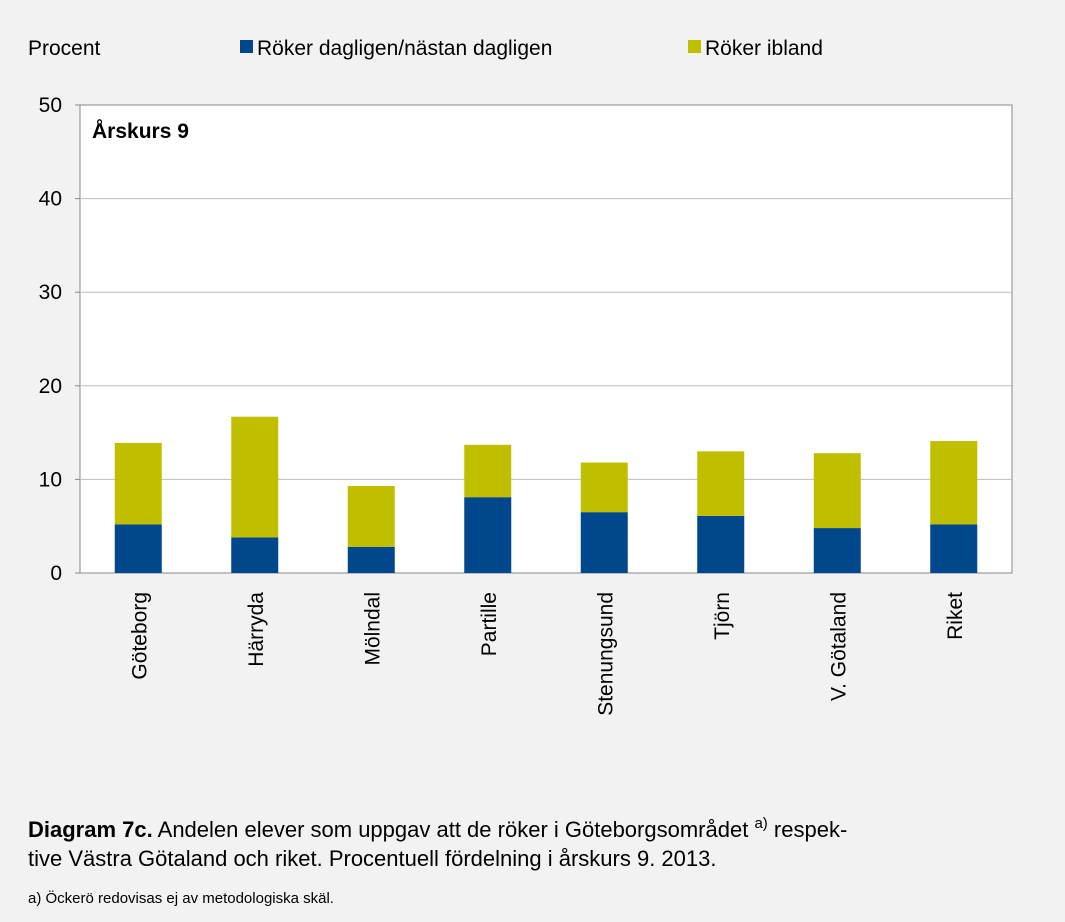 This screenshot has height=922, width=1065. Describe the element at coordinates (404, 48) in the screenshot. I see `legend-label: Röker dagligen/nästan dagligen` at that location.